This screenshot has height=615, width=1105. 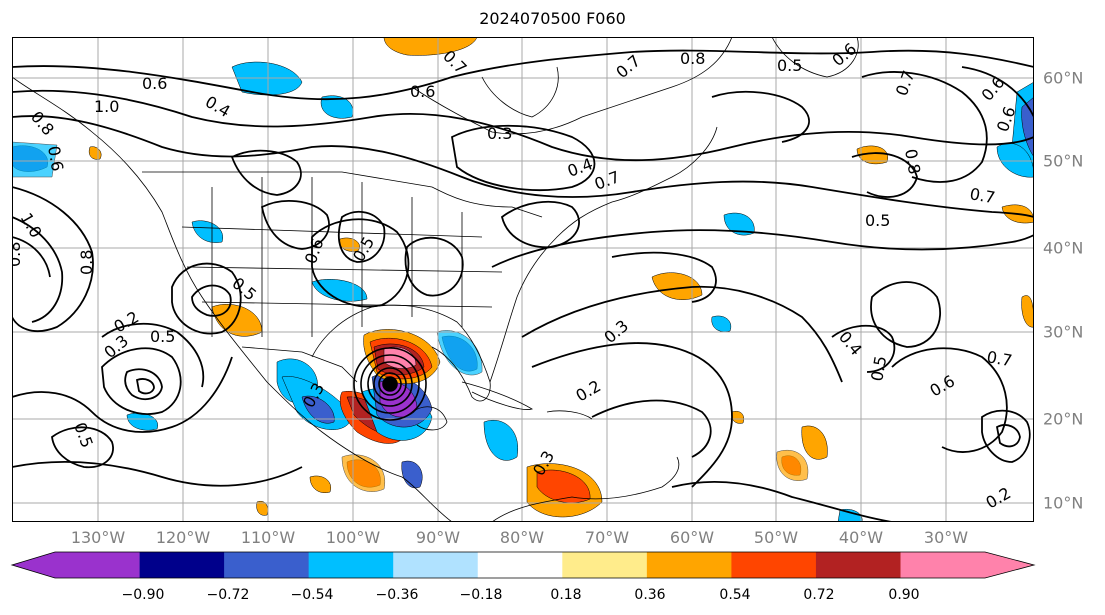 I want to click on shade-blue-cam, so click(x=412, y=474).